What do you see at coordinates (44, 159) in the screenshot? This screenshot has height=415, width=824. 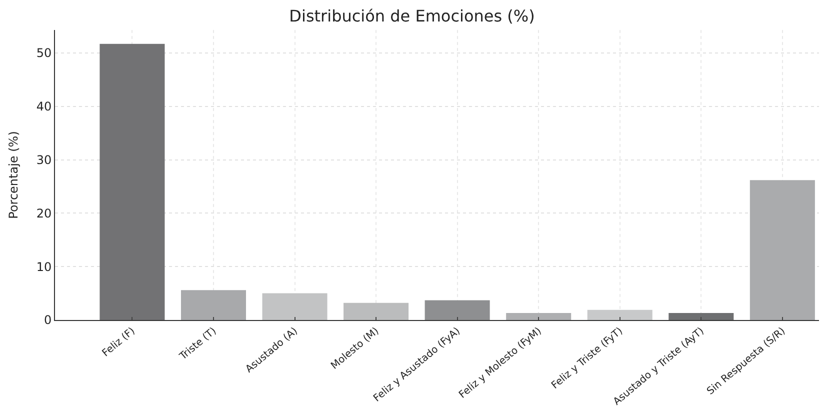 I see `y-tick-label: 30` at bounding box center [44, 159].